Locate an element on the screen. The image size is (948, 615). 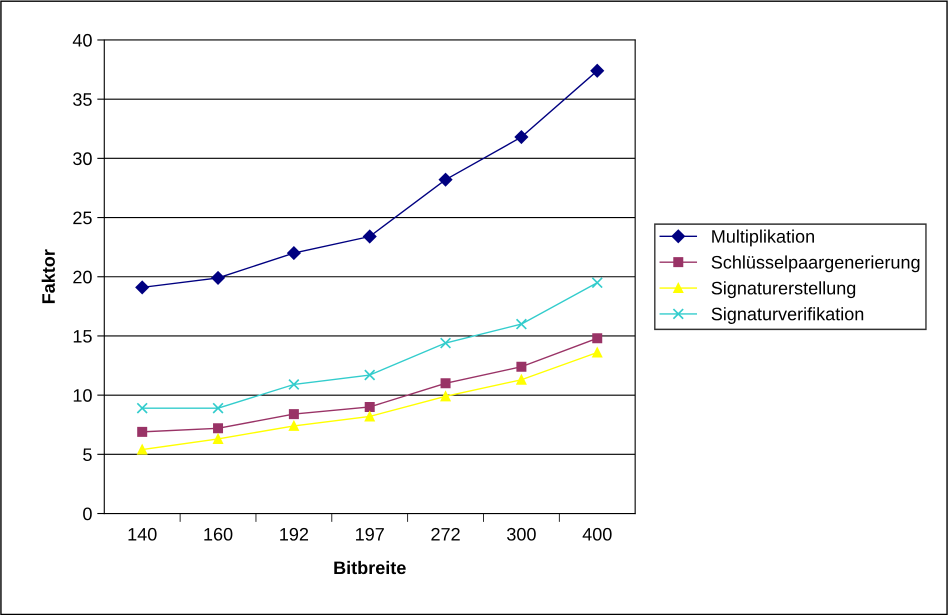
y-tick-label: 40 is located at coordinates (82, 40).